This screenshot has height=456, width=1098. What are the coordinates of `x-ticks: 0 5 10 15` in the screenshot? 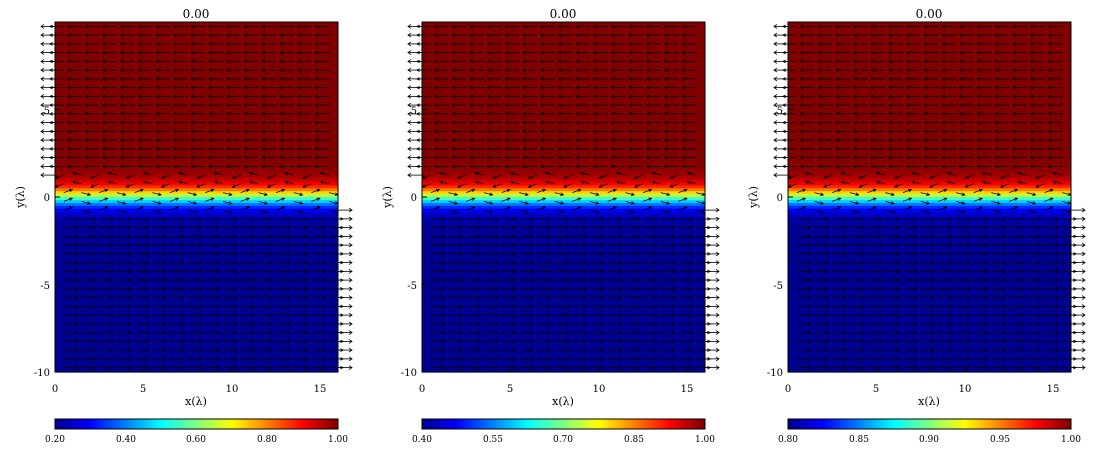 It's located at (922, 381).